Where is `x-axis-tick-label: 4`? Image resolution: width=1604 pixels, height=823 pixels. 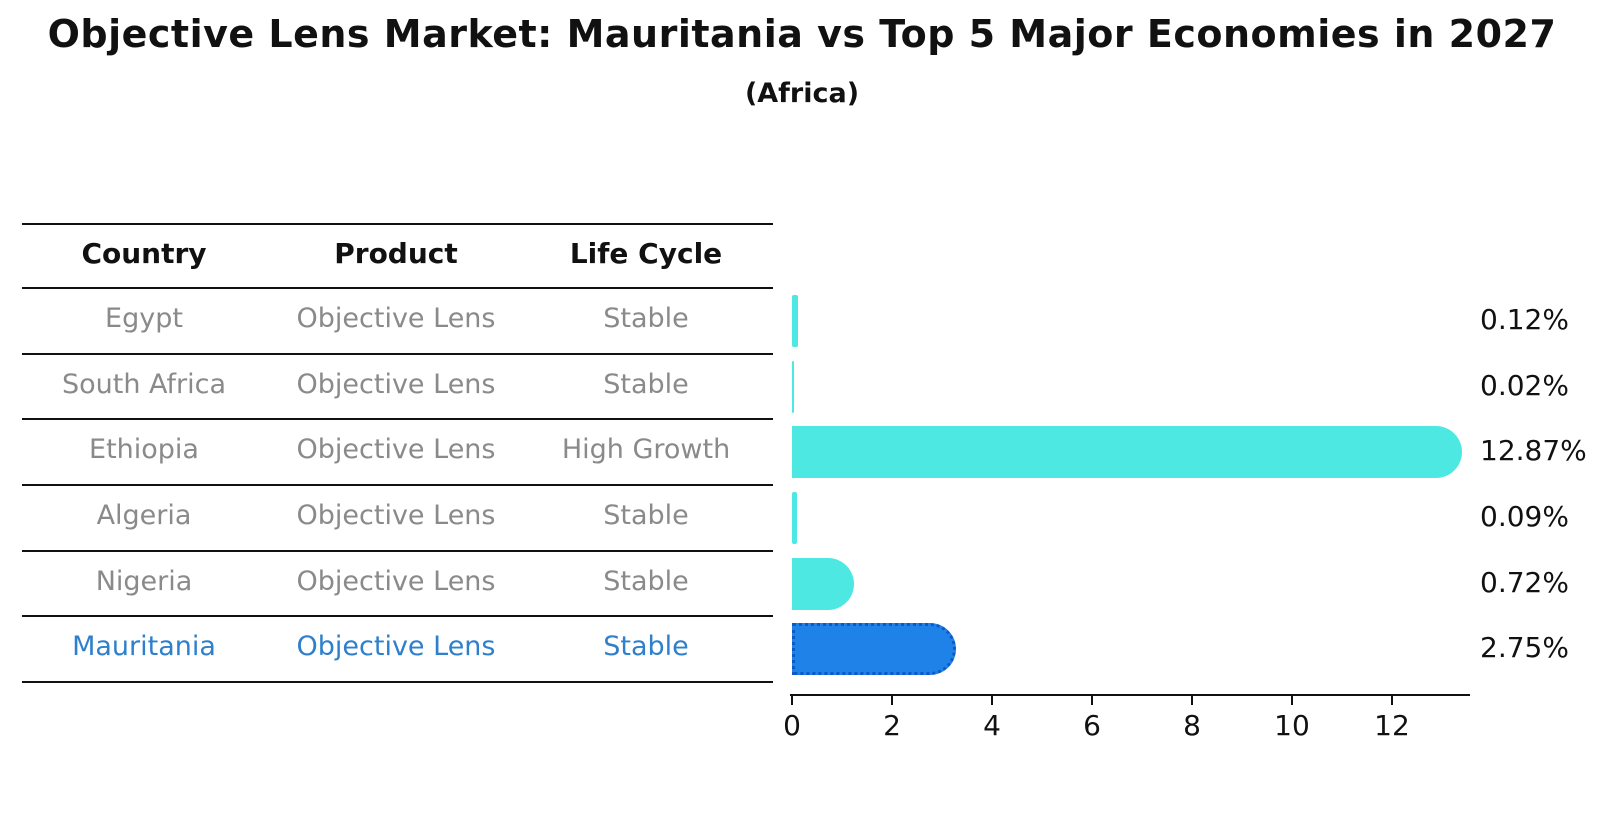
x-axis-tick-label: 4 is located at coordinates (992, 725).